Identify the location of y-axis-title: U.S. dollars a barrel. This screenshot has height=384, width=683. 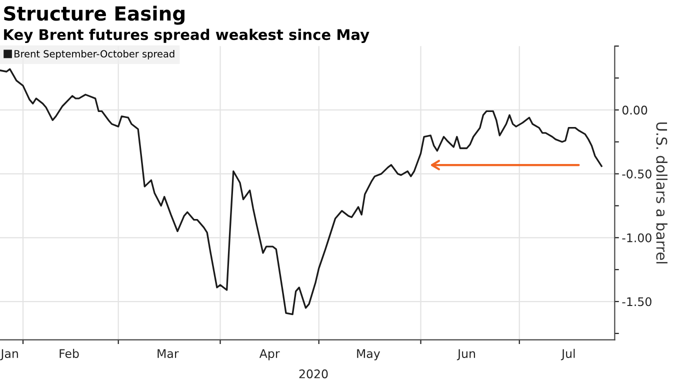
(662, 193).